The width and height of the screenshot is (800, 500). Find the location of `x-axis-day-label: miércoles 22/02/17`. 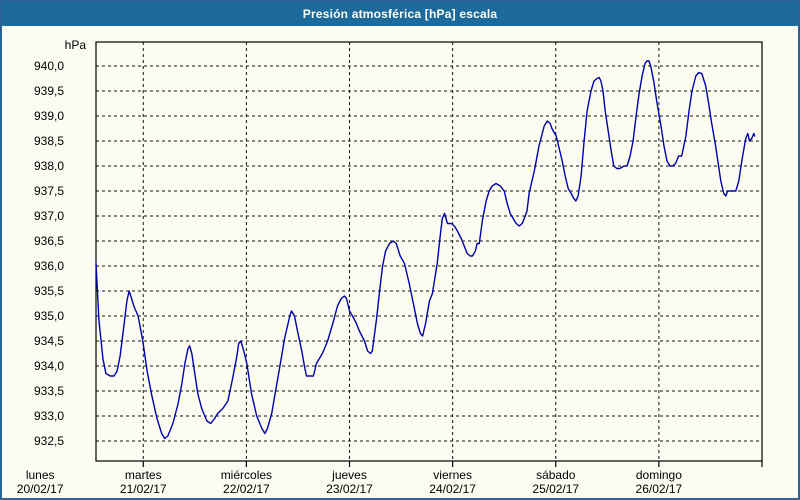

x-axis-day-label: miércoles 22/02/17 is located at coordinates (246, 482).